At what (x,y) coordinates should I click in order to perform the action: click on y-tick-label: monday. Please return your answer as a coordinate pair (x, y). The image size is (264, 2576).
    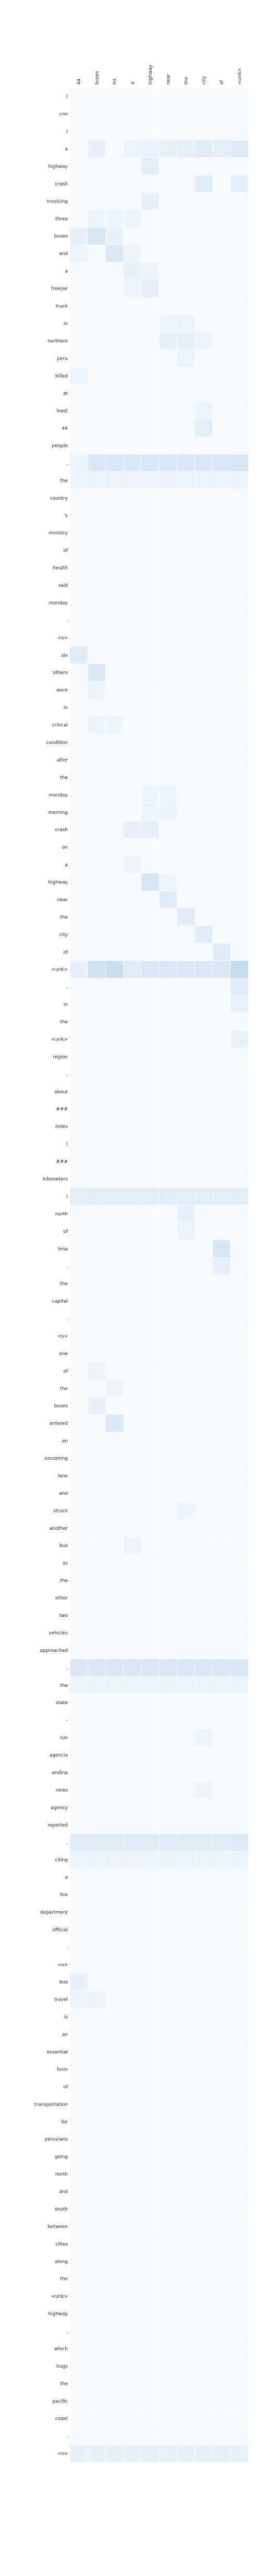
    Looking at the image, I should click on (58, 795).